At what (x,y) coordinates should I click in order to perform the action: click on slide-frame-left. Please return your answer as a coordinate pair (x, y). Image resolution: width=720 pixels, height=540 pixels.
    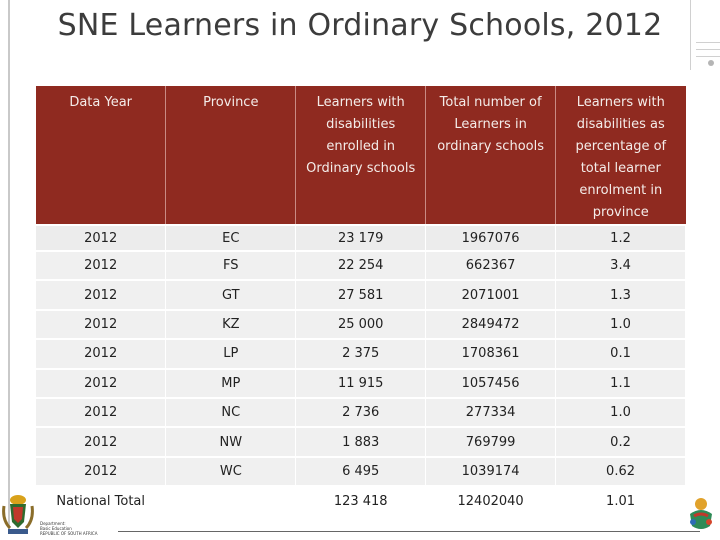
    Looking at the image, I should click on (9, 265).